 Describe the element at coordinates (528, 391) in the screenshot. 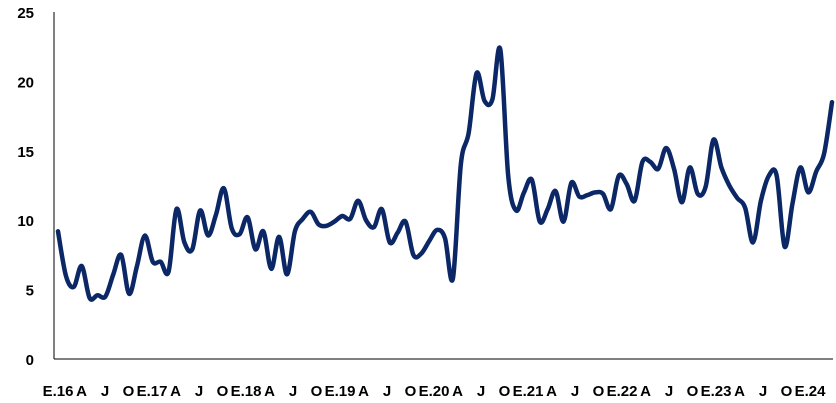

I see `x-tick-label: E.21` at that location.